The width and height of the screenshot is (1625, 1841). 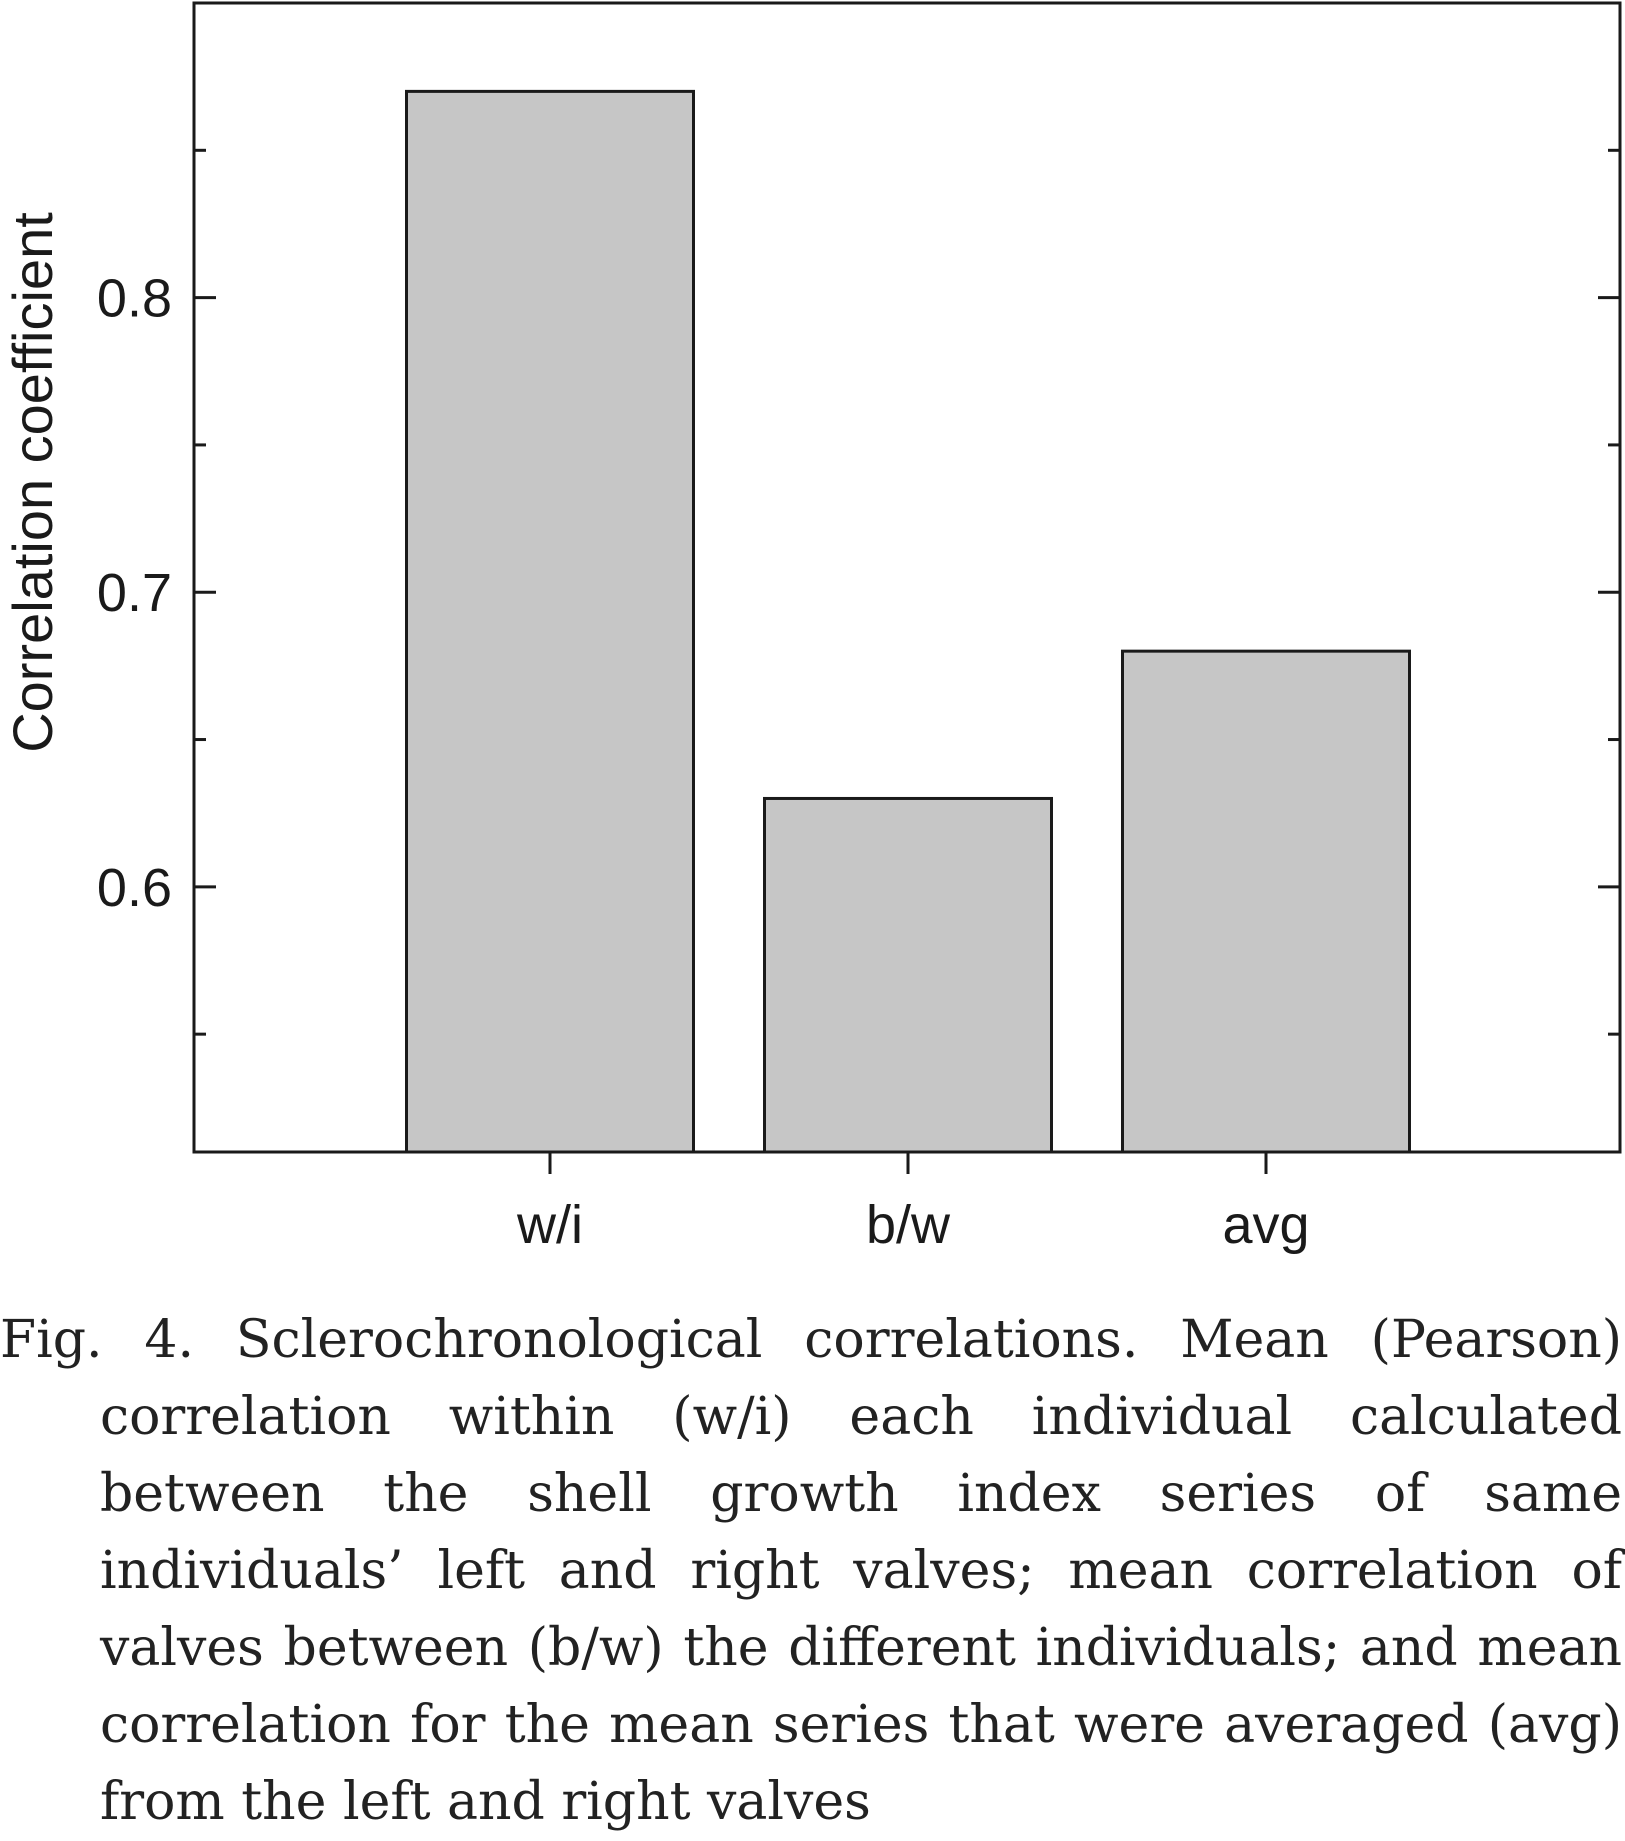 What do you see at coordinates (908, 975) in the screenshot?
I see `bar-bw` at bounding box center [908, 975].